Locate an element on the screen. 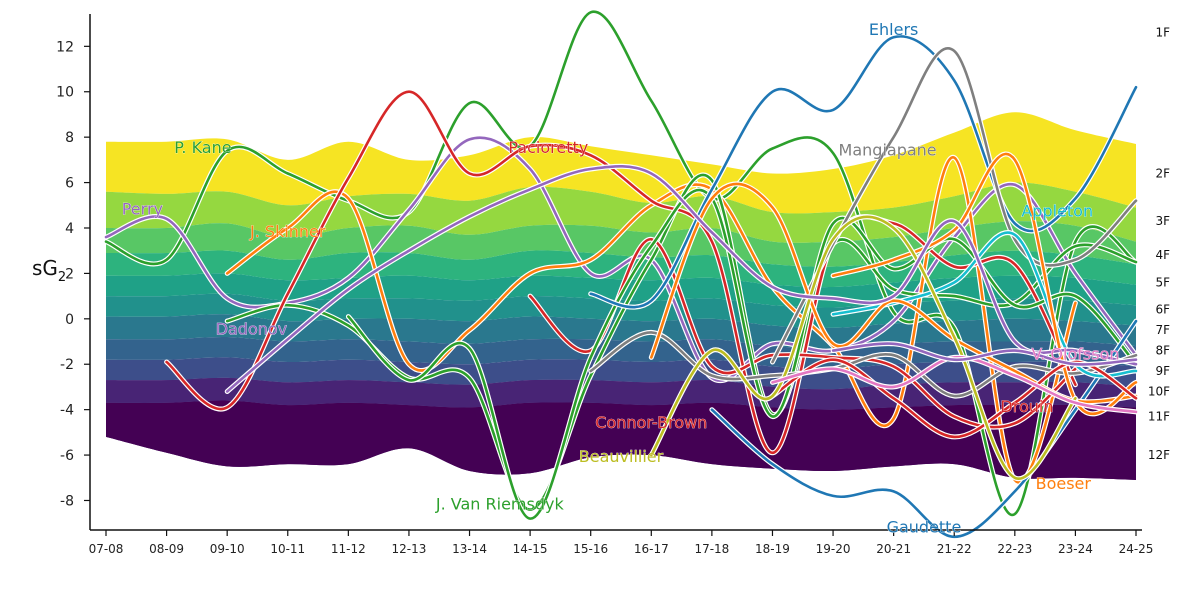 This screenshot has height=600, width=1200. x-tick-label: 10-11 is located at coordinates (287, 549).